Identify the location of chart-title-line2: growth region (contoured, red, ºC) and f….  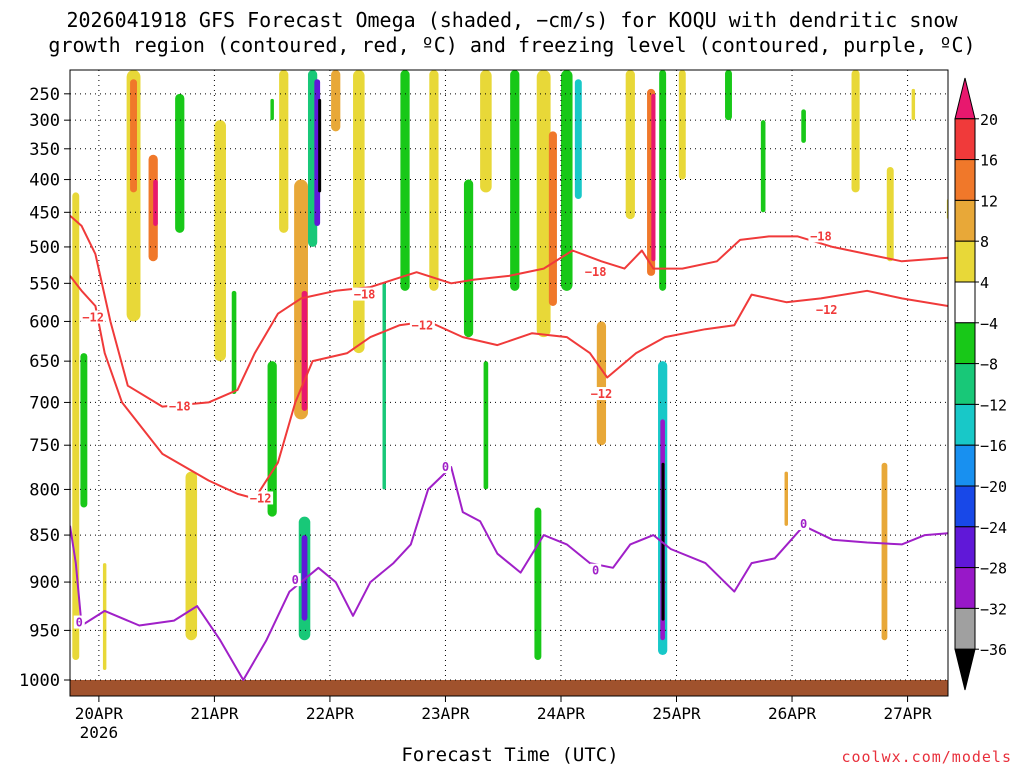
(512, 45).